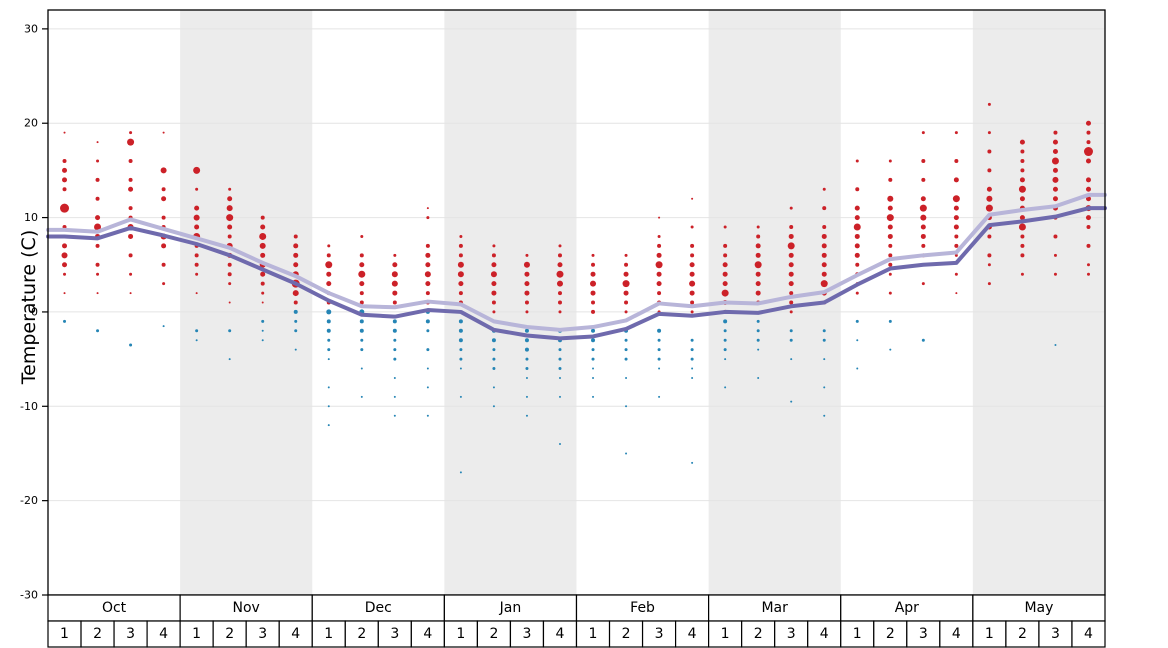 This screenshot has height=648, width=1168. I want to click on svg-text: May, so click(1038, 608).